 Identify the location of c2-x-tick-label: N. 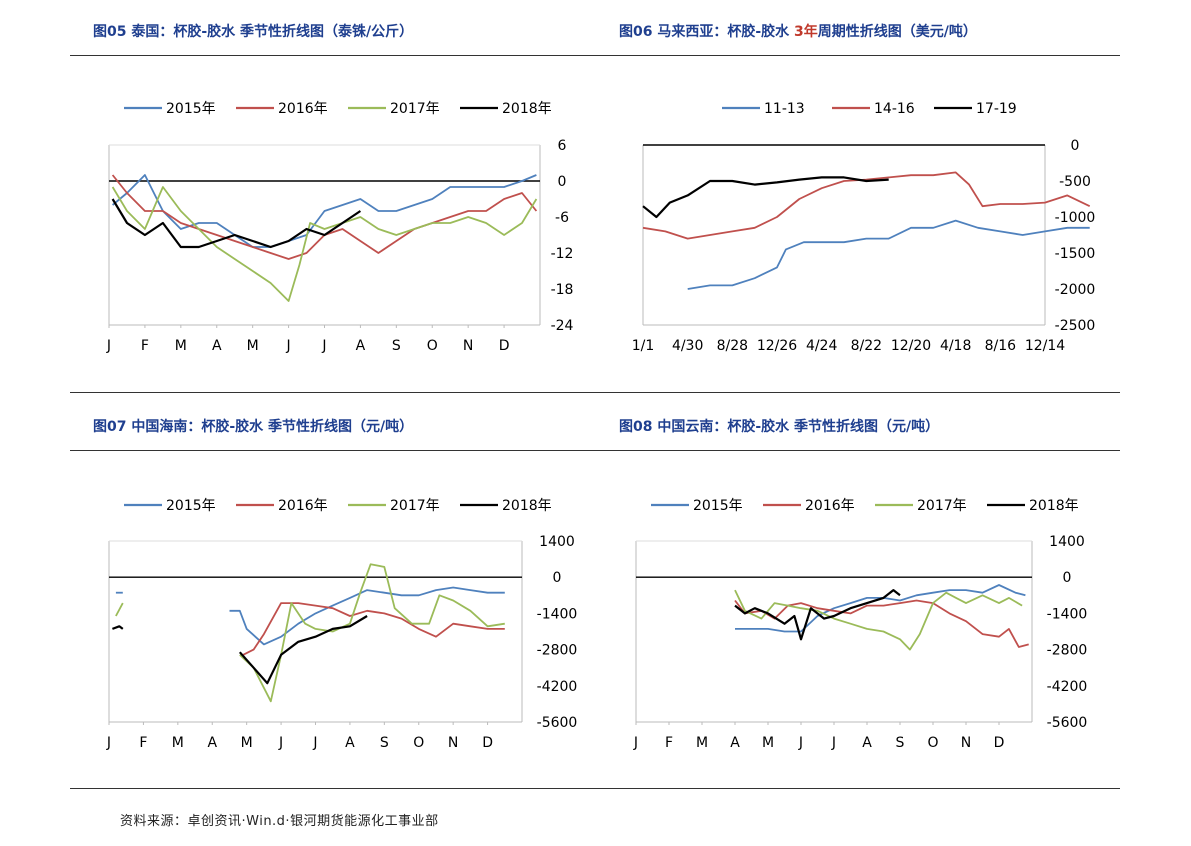
(453, 743).